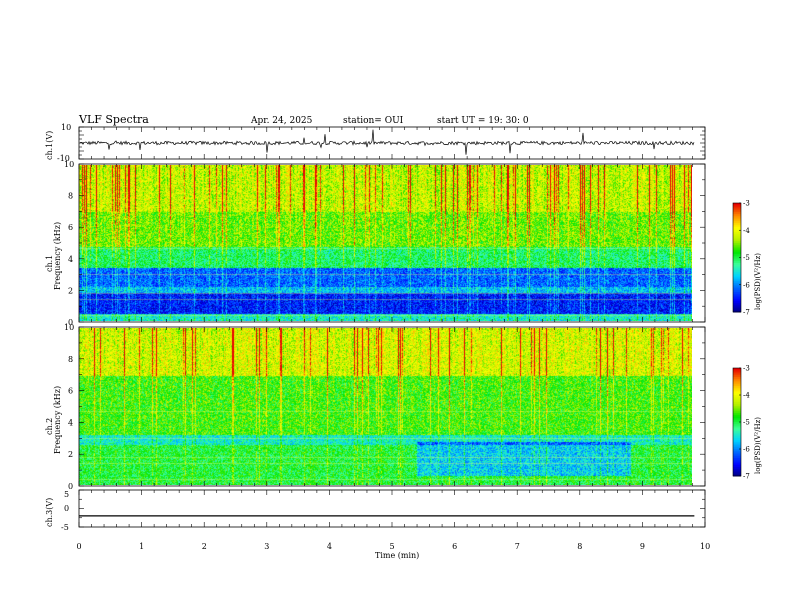 This screenshot has height=612, width=792. I want to click on colorbar-ch2: -3 -4 -5 -6 -7 log(PSD)(V²/Hz), so click(747, 423).